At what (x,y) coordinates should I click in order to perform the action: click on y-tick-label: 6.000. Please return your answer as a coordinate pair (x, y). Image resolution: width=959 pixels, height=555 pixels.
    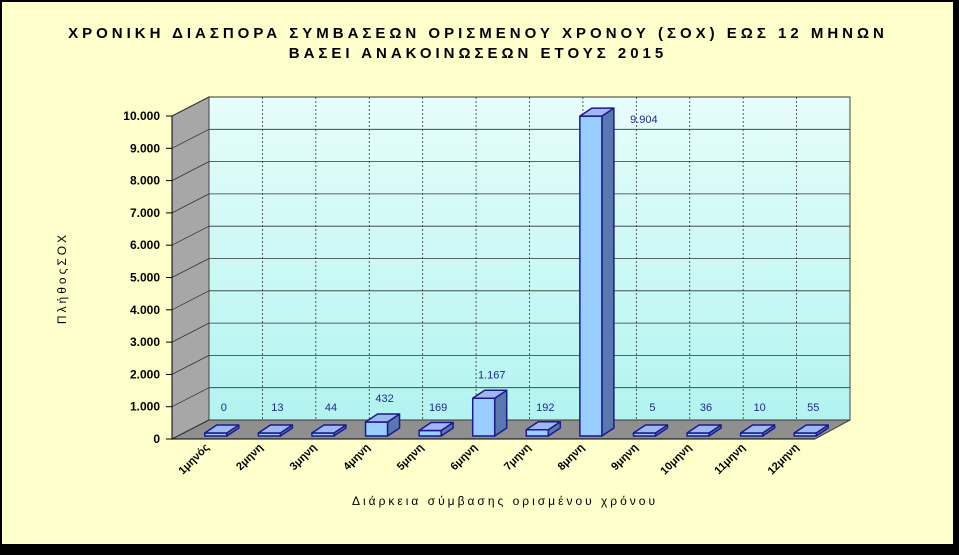
    Looking at the image, I should click on (145, 245).